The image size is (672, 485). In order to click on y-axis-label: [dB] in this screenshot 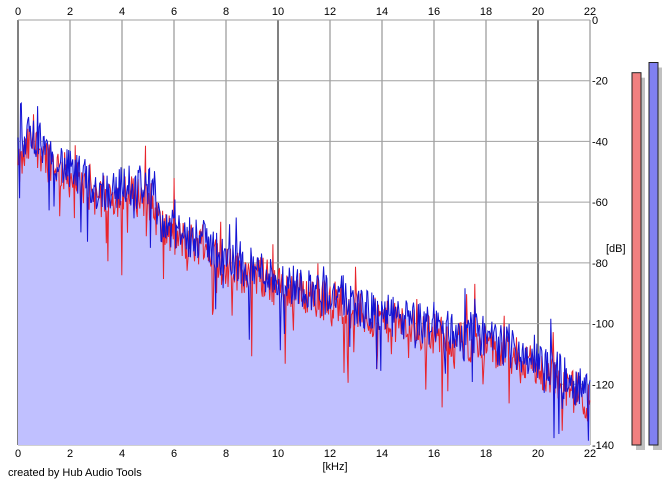, I will do `click(616, 249)`.